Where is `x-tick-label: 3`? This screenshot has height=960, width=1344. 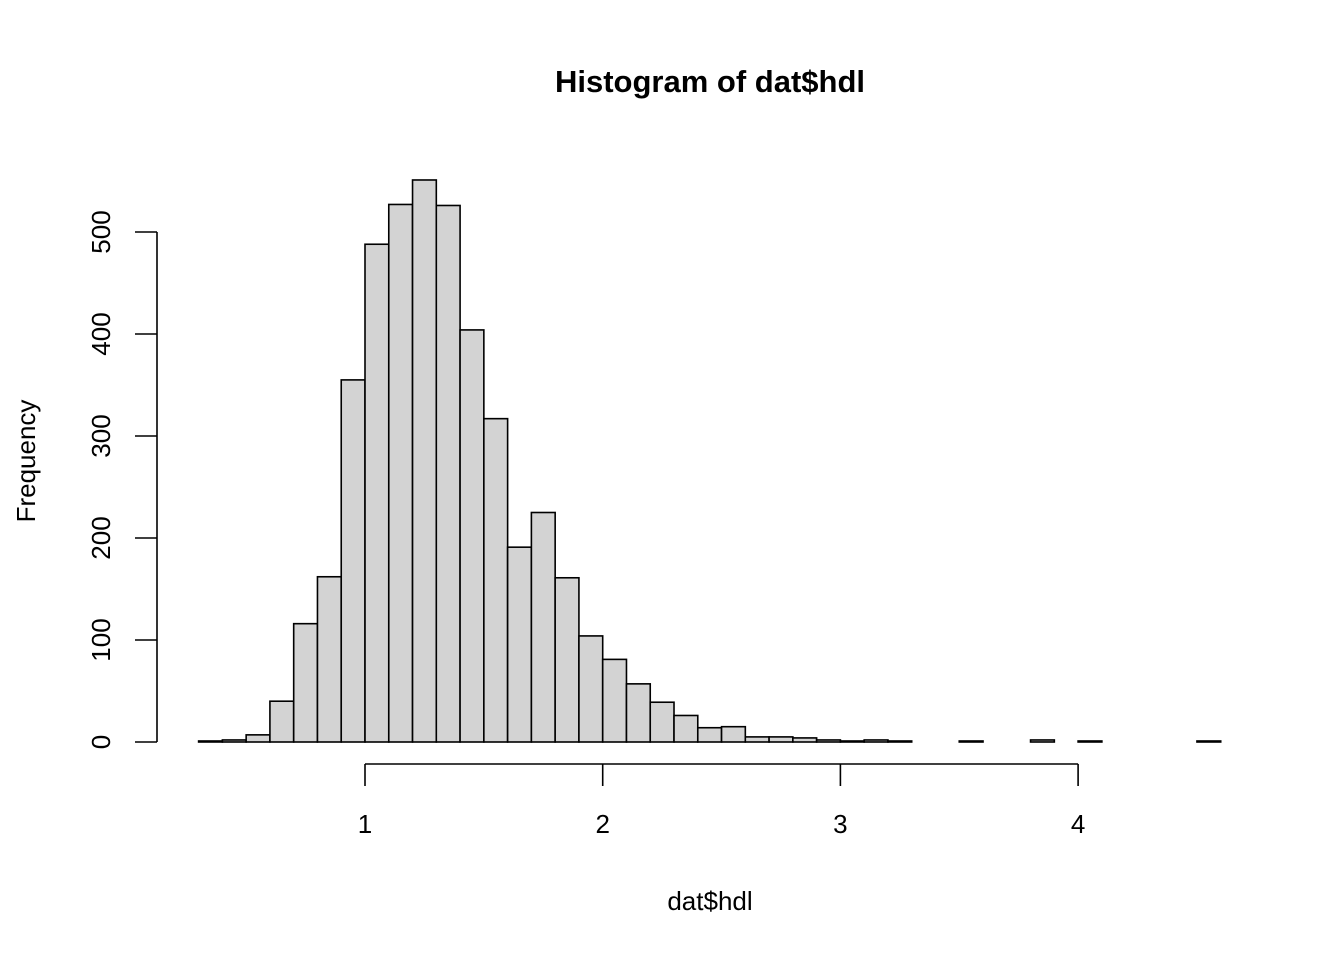
x-tick-label: 3 is located at coordinates (840, 824).